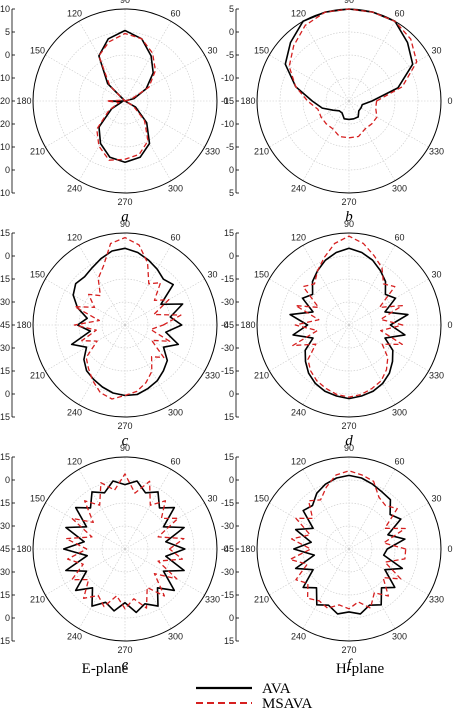 The height and width of the screenshot is (710, 474). Describe the element at coordinates (125, 665) in the screenshot. I see `panel-label-e: e` at that location.